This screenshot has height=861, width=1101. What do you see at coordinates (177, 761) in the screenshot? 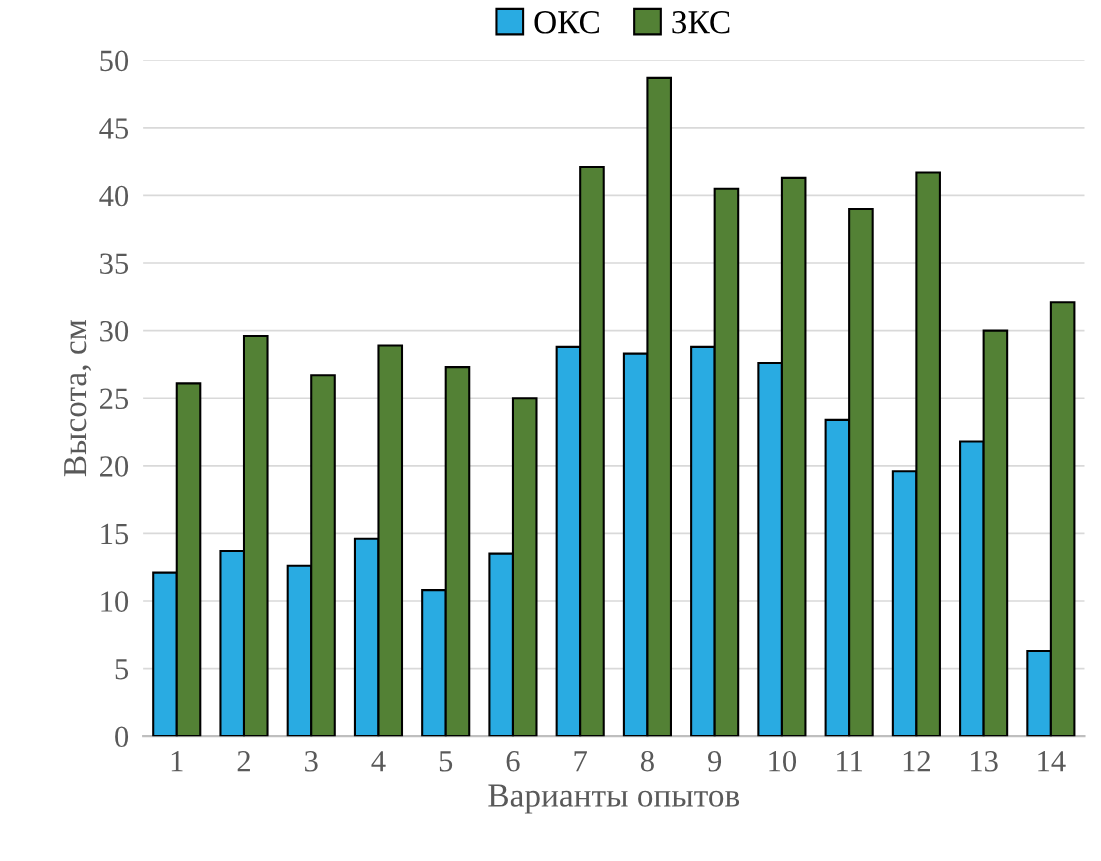
I see `x-tick-label: 1` at bounding box center [177, 761].